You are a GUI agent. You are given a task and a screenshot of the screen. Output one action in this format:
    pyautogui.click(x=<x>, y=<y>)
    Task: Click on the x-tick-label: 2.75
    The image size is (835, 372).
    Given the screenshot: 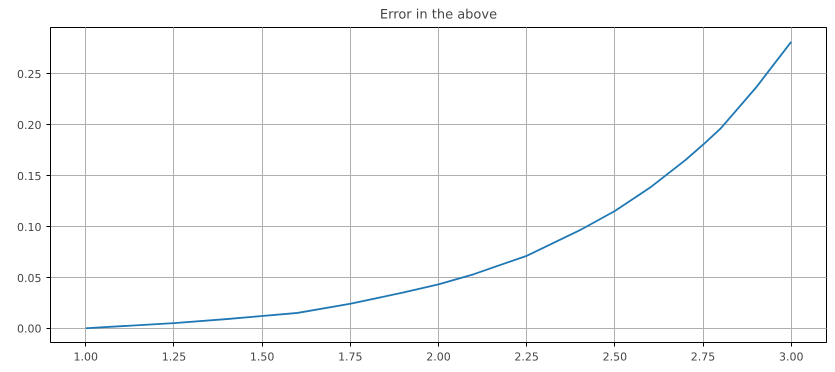 What is the action you would take?
    pyautogui.click(x=703, y=357)
    